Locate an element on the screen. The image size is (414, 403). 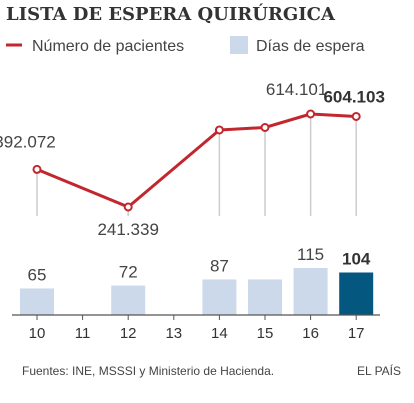
legend: Número de pacientes Días de espera is located at coordinates (185, 45).